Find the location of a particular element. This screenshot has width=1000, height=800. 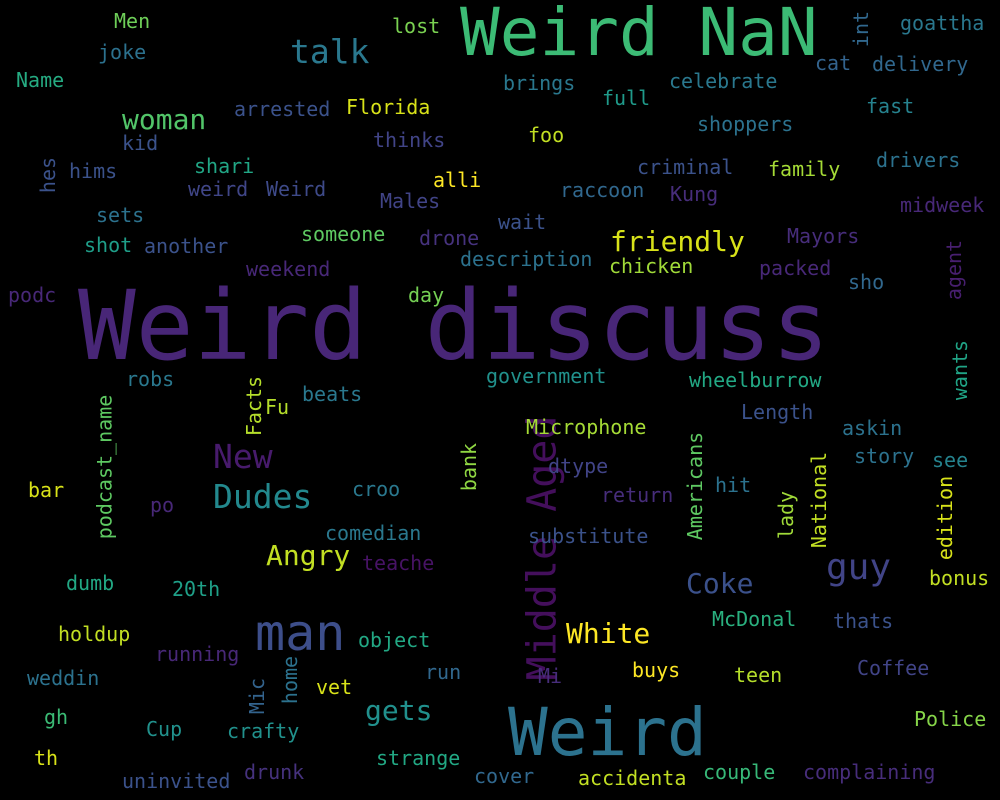

word-running: running is located at coordinates (197, 654).